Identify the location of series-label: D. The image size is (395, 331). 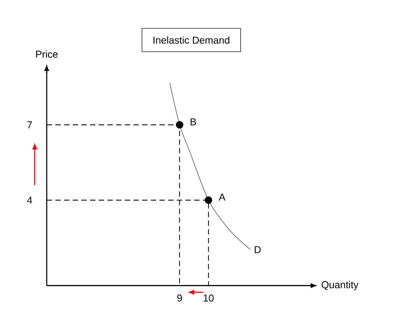
(257, 250).